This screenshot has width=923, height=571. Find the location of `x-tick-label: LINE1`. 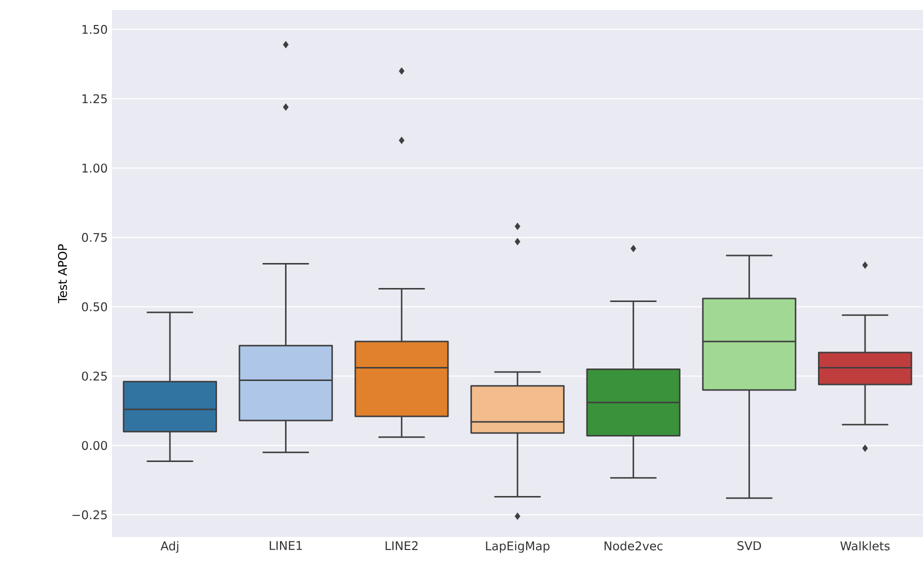

x-tick-label: LINE1 is located at coordinates (286, 545).